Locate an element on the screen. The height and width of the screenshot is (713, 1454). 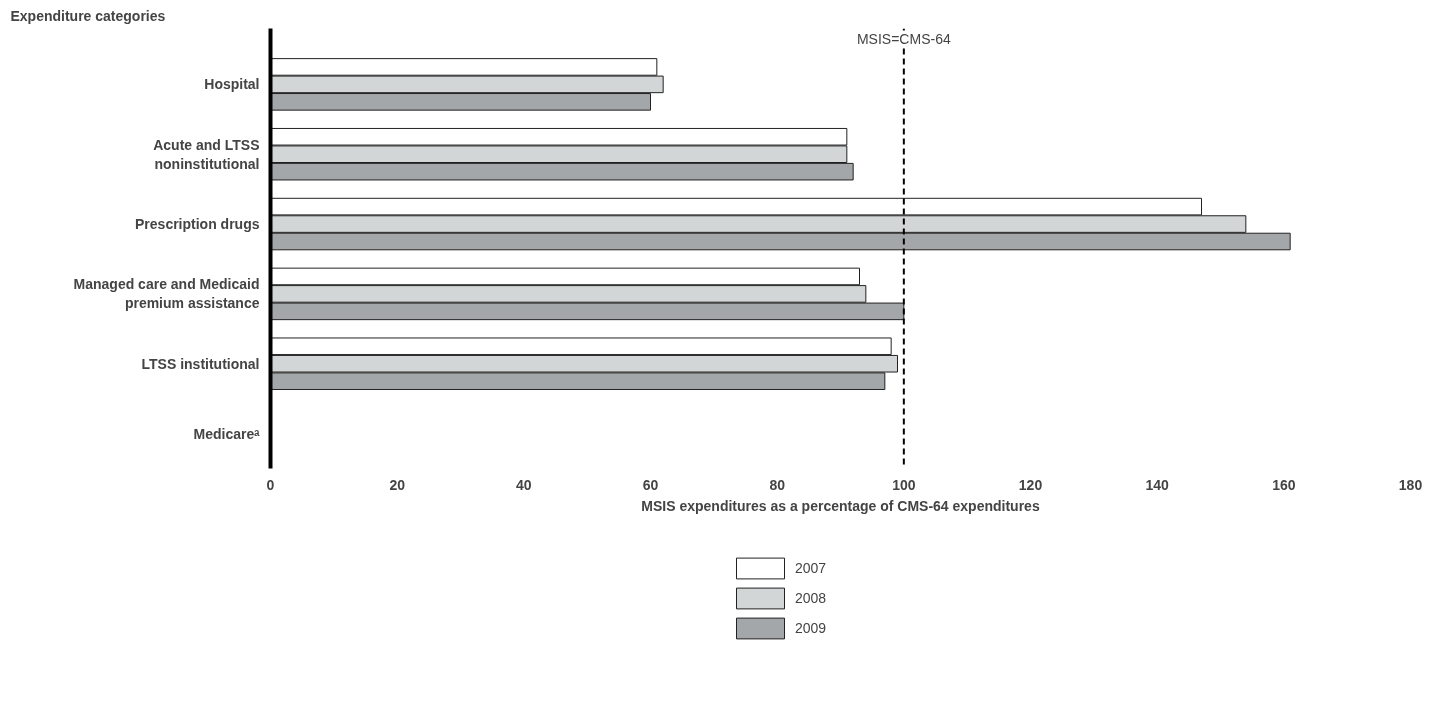
legend-label: 2007 is located at coordinates (811, 568).